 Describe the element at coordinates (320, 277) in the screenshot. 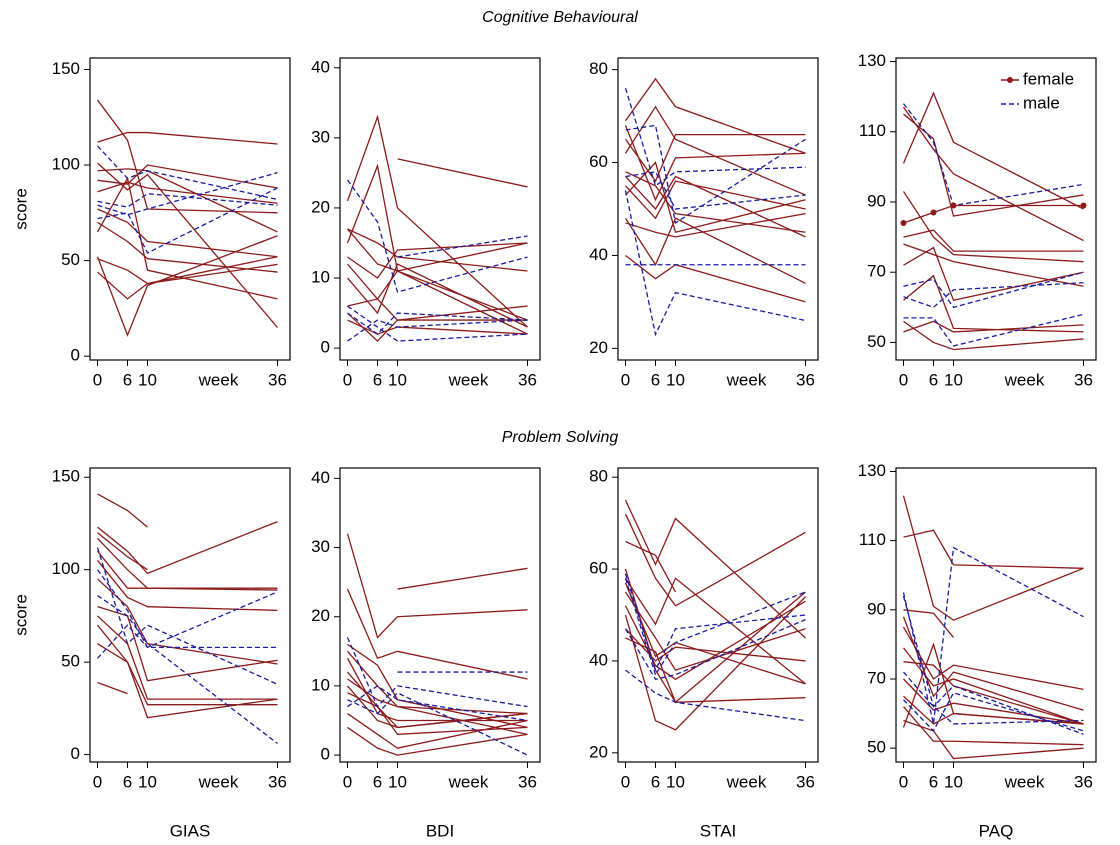

I see `y-tick-label: 10` at that location.